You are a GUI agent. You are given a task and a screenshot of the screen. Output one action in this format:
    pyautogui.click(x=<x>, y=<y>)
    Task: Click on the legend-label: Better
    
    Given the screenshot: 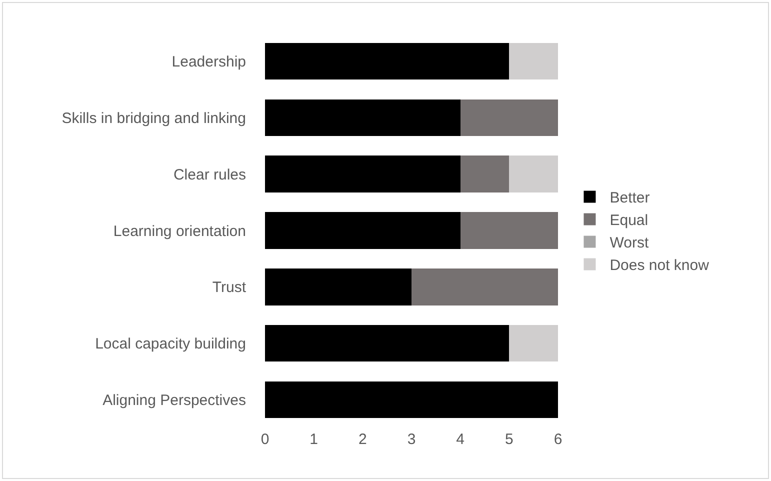 What is the action you would take?
    pyautogui.click(x=630, y=198)
    